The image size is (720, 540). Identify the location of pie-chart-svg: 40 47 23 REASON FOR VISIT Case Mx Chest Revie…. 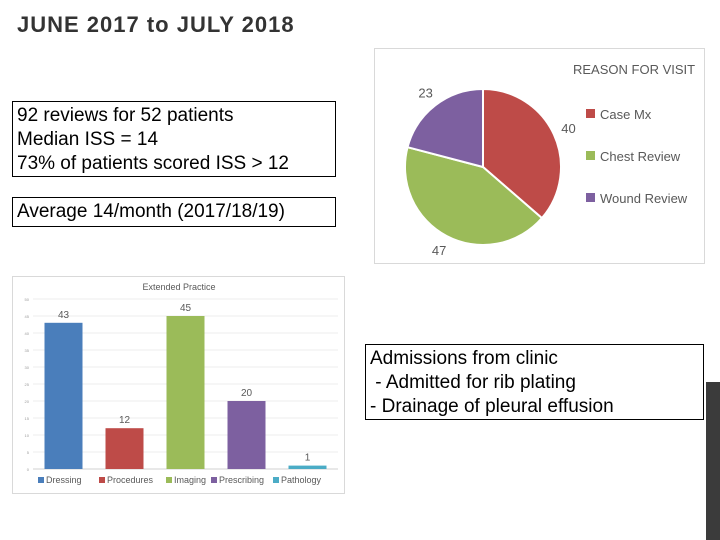
(549, 160).